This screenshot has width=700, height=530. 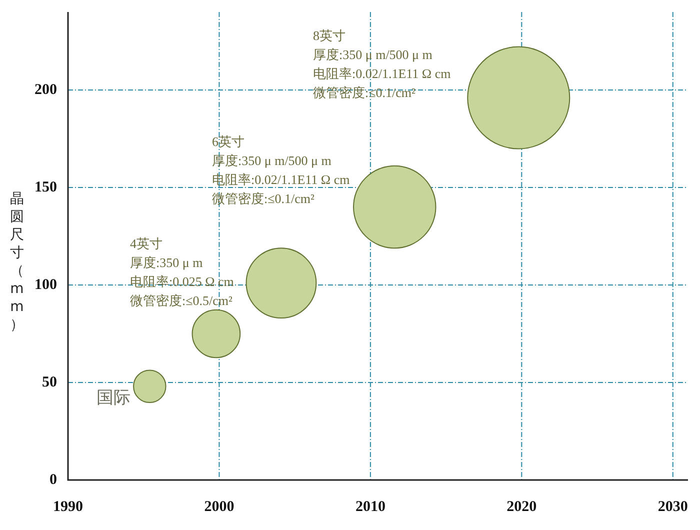 I want to click on annotation: 微管密度:≤0.5/cm², so click(x=181, y=300).